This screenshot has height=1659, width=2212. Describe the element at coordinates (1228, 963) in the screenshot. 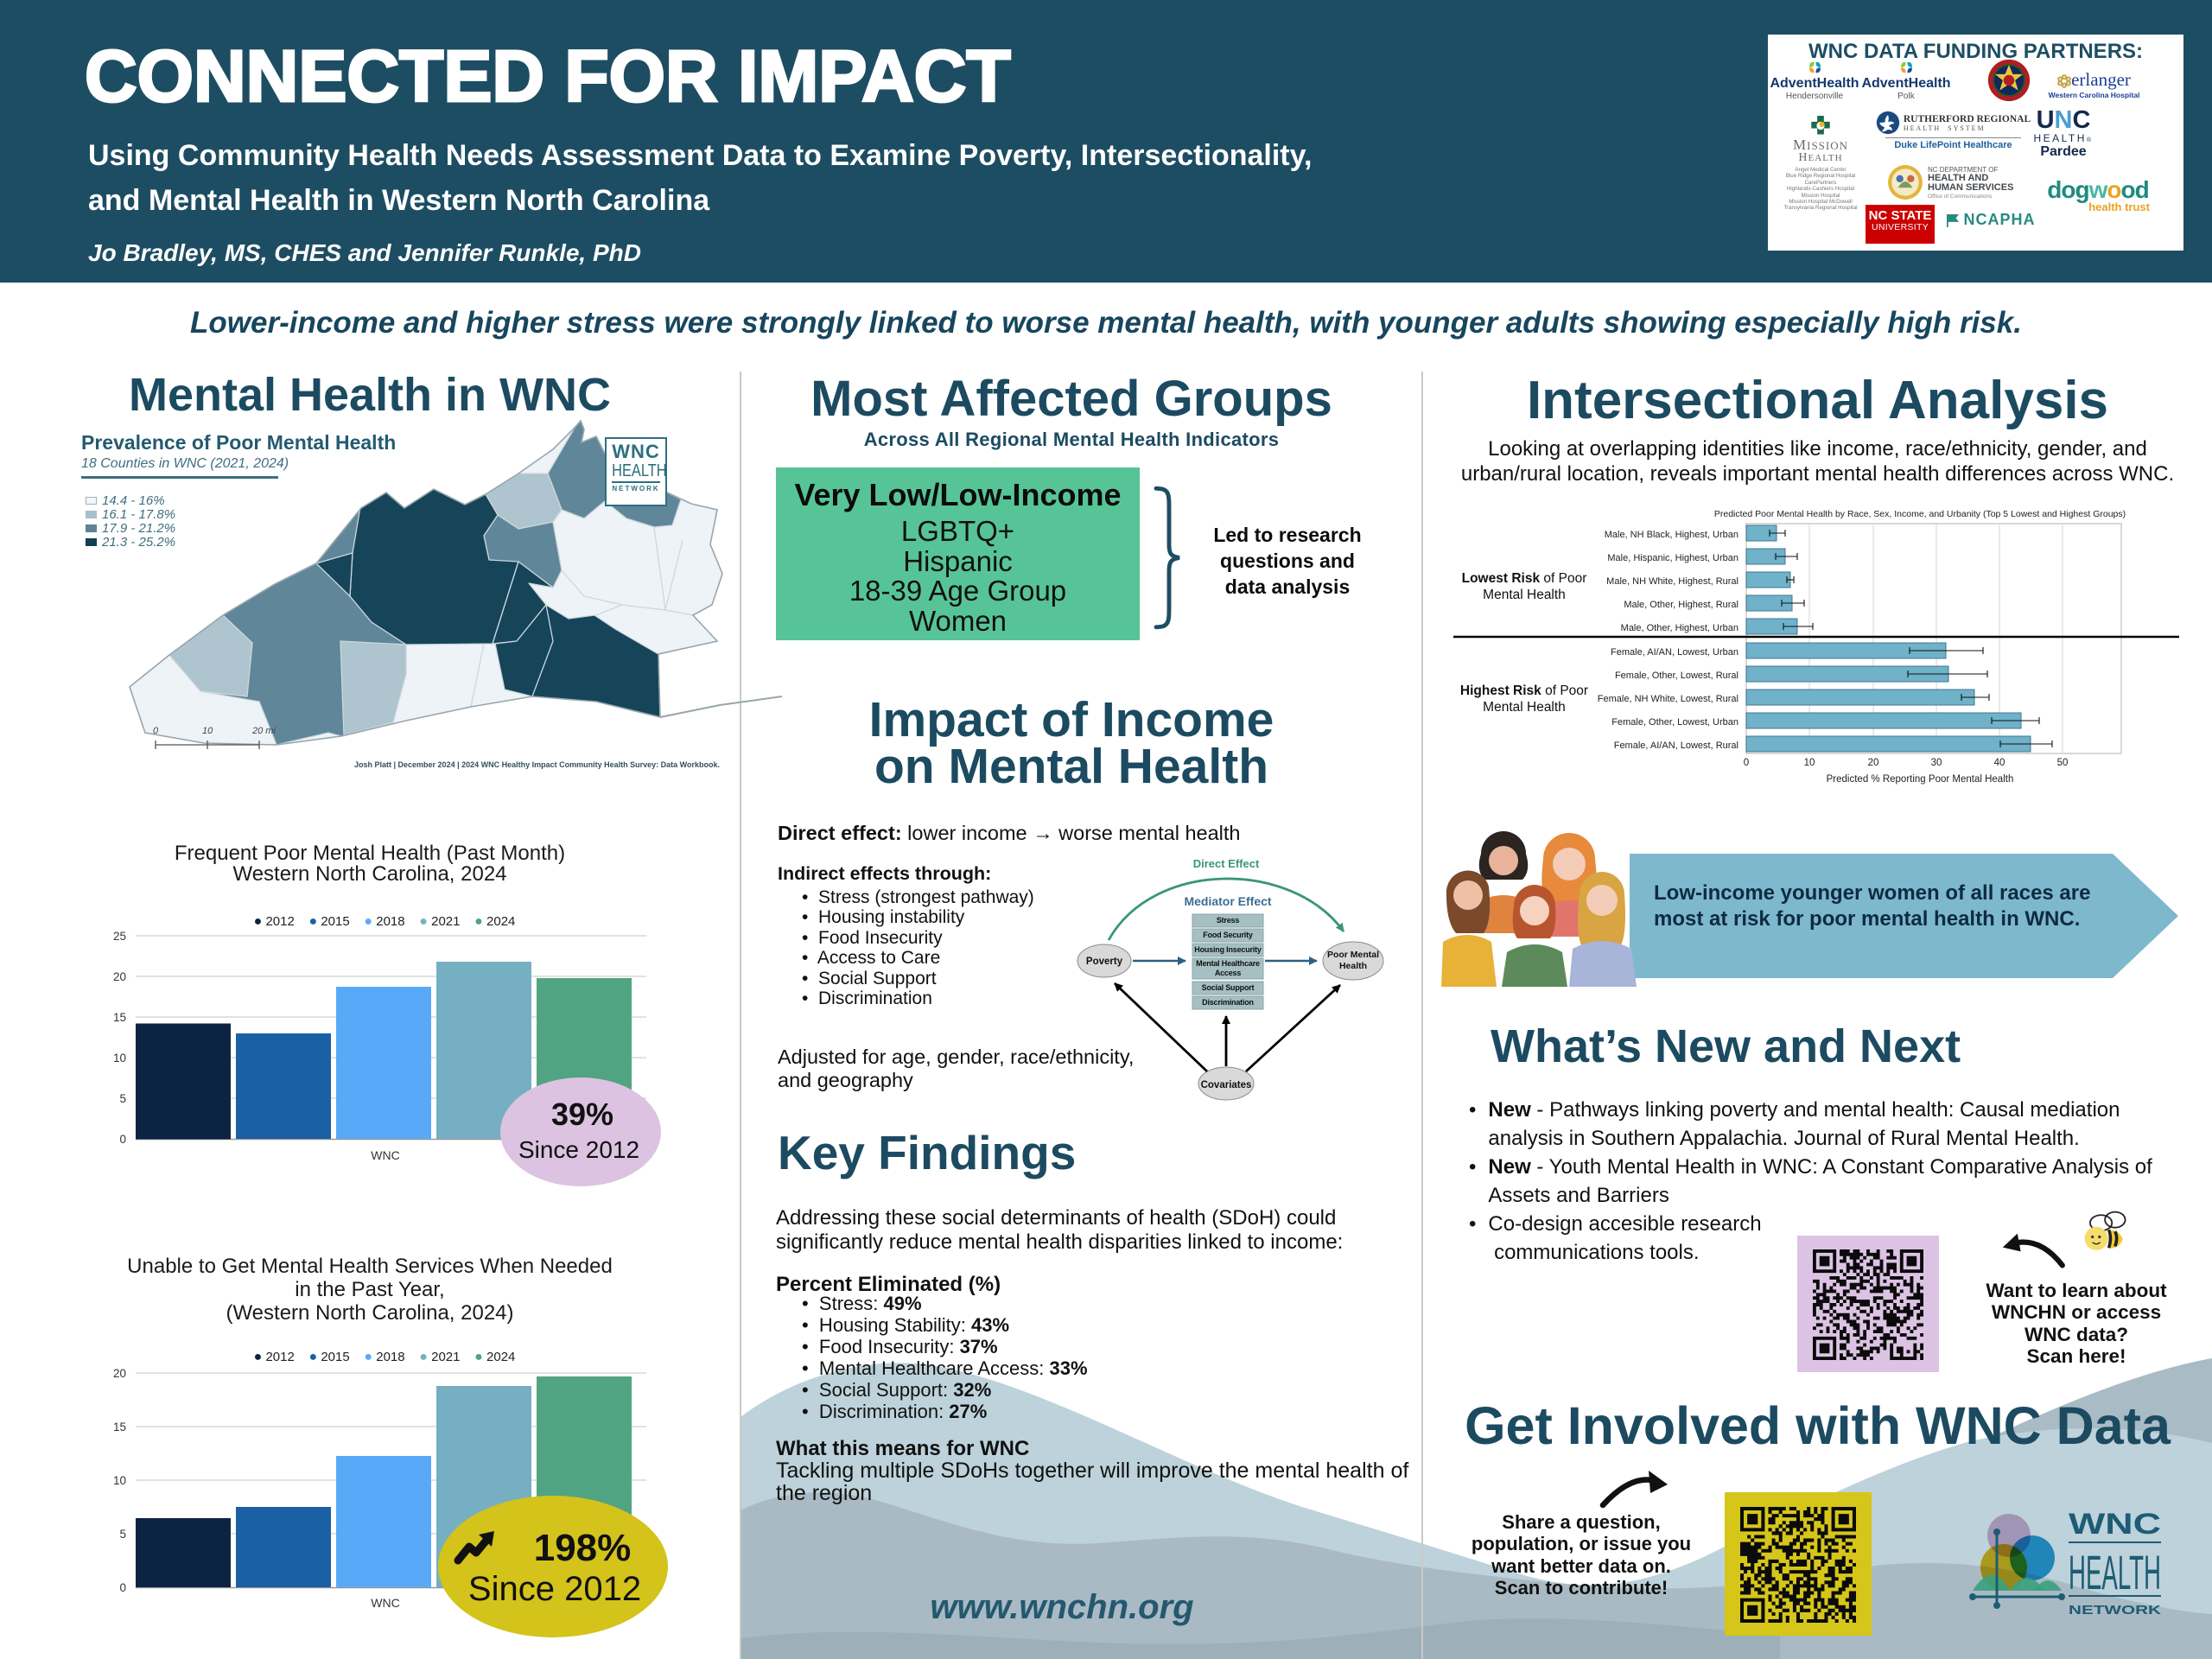

I see `svg-text: Mental Healthcare` at that location.